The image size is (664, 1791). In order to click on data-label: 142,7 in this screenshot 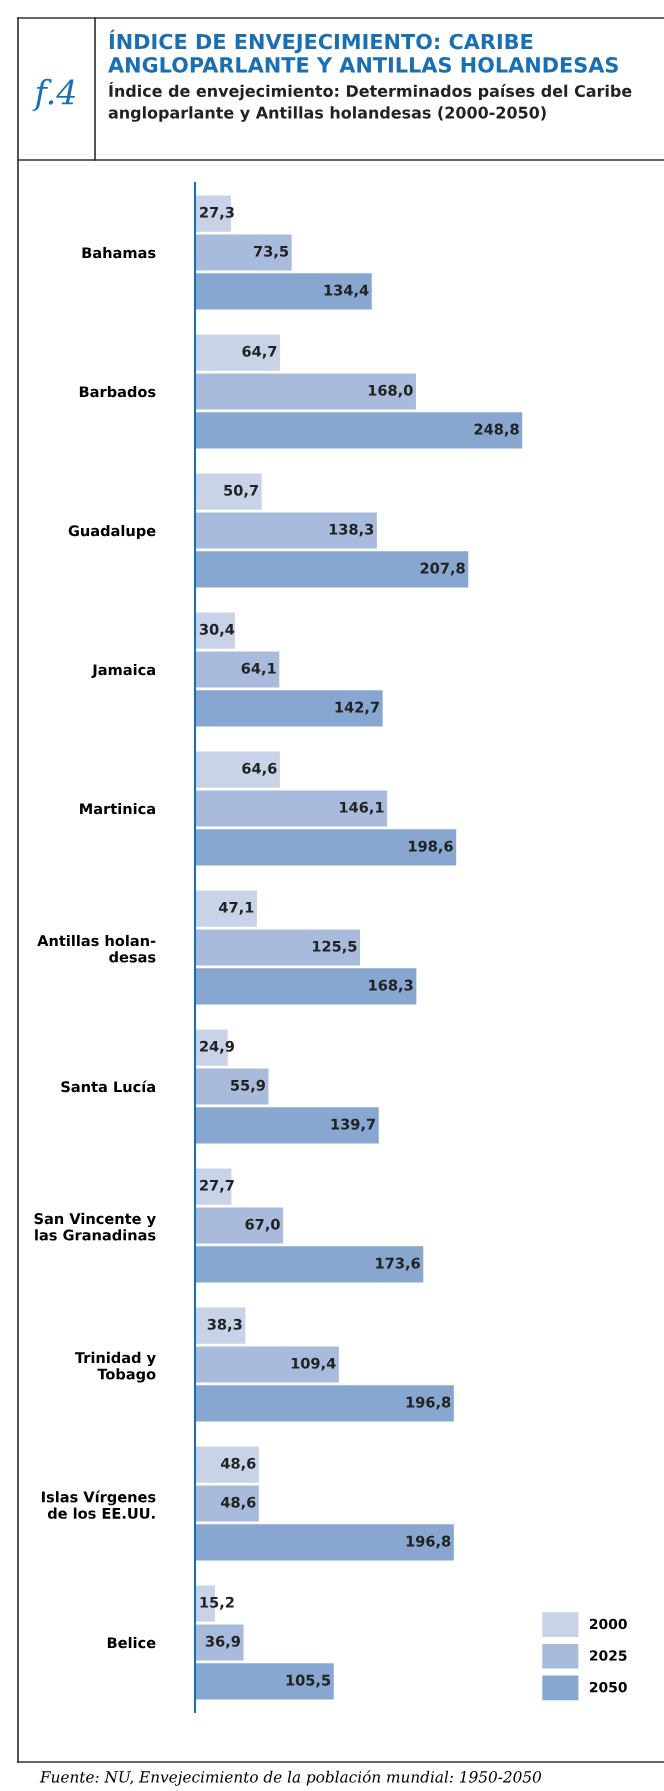, I will do `click(357, 708)`.